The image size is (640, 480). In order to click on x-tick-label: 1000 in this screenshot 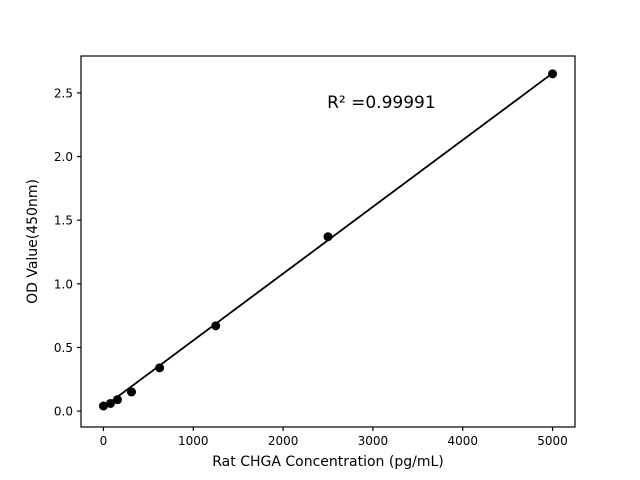, I will do `click(193, 441)`.